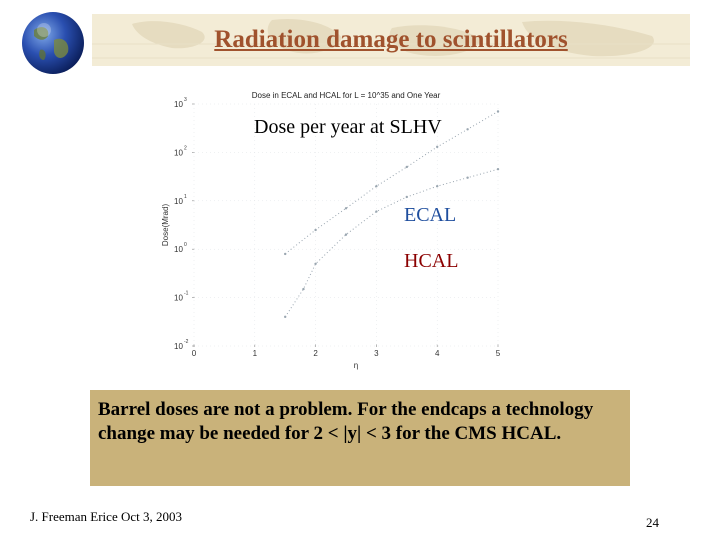  Describe the element at coordinates (185, 245) in the screenshot. I see `y-tick-exponent: 0` at that location.